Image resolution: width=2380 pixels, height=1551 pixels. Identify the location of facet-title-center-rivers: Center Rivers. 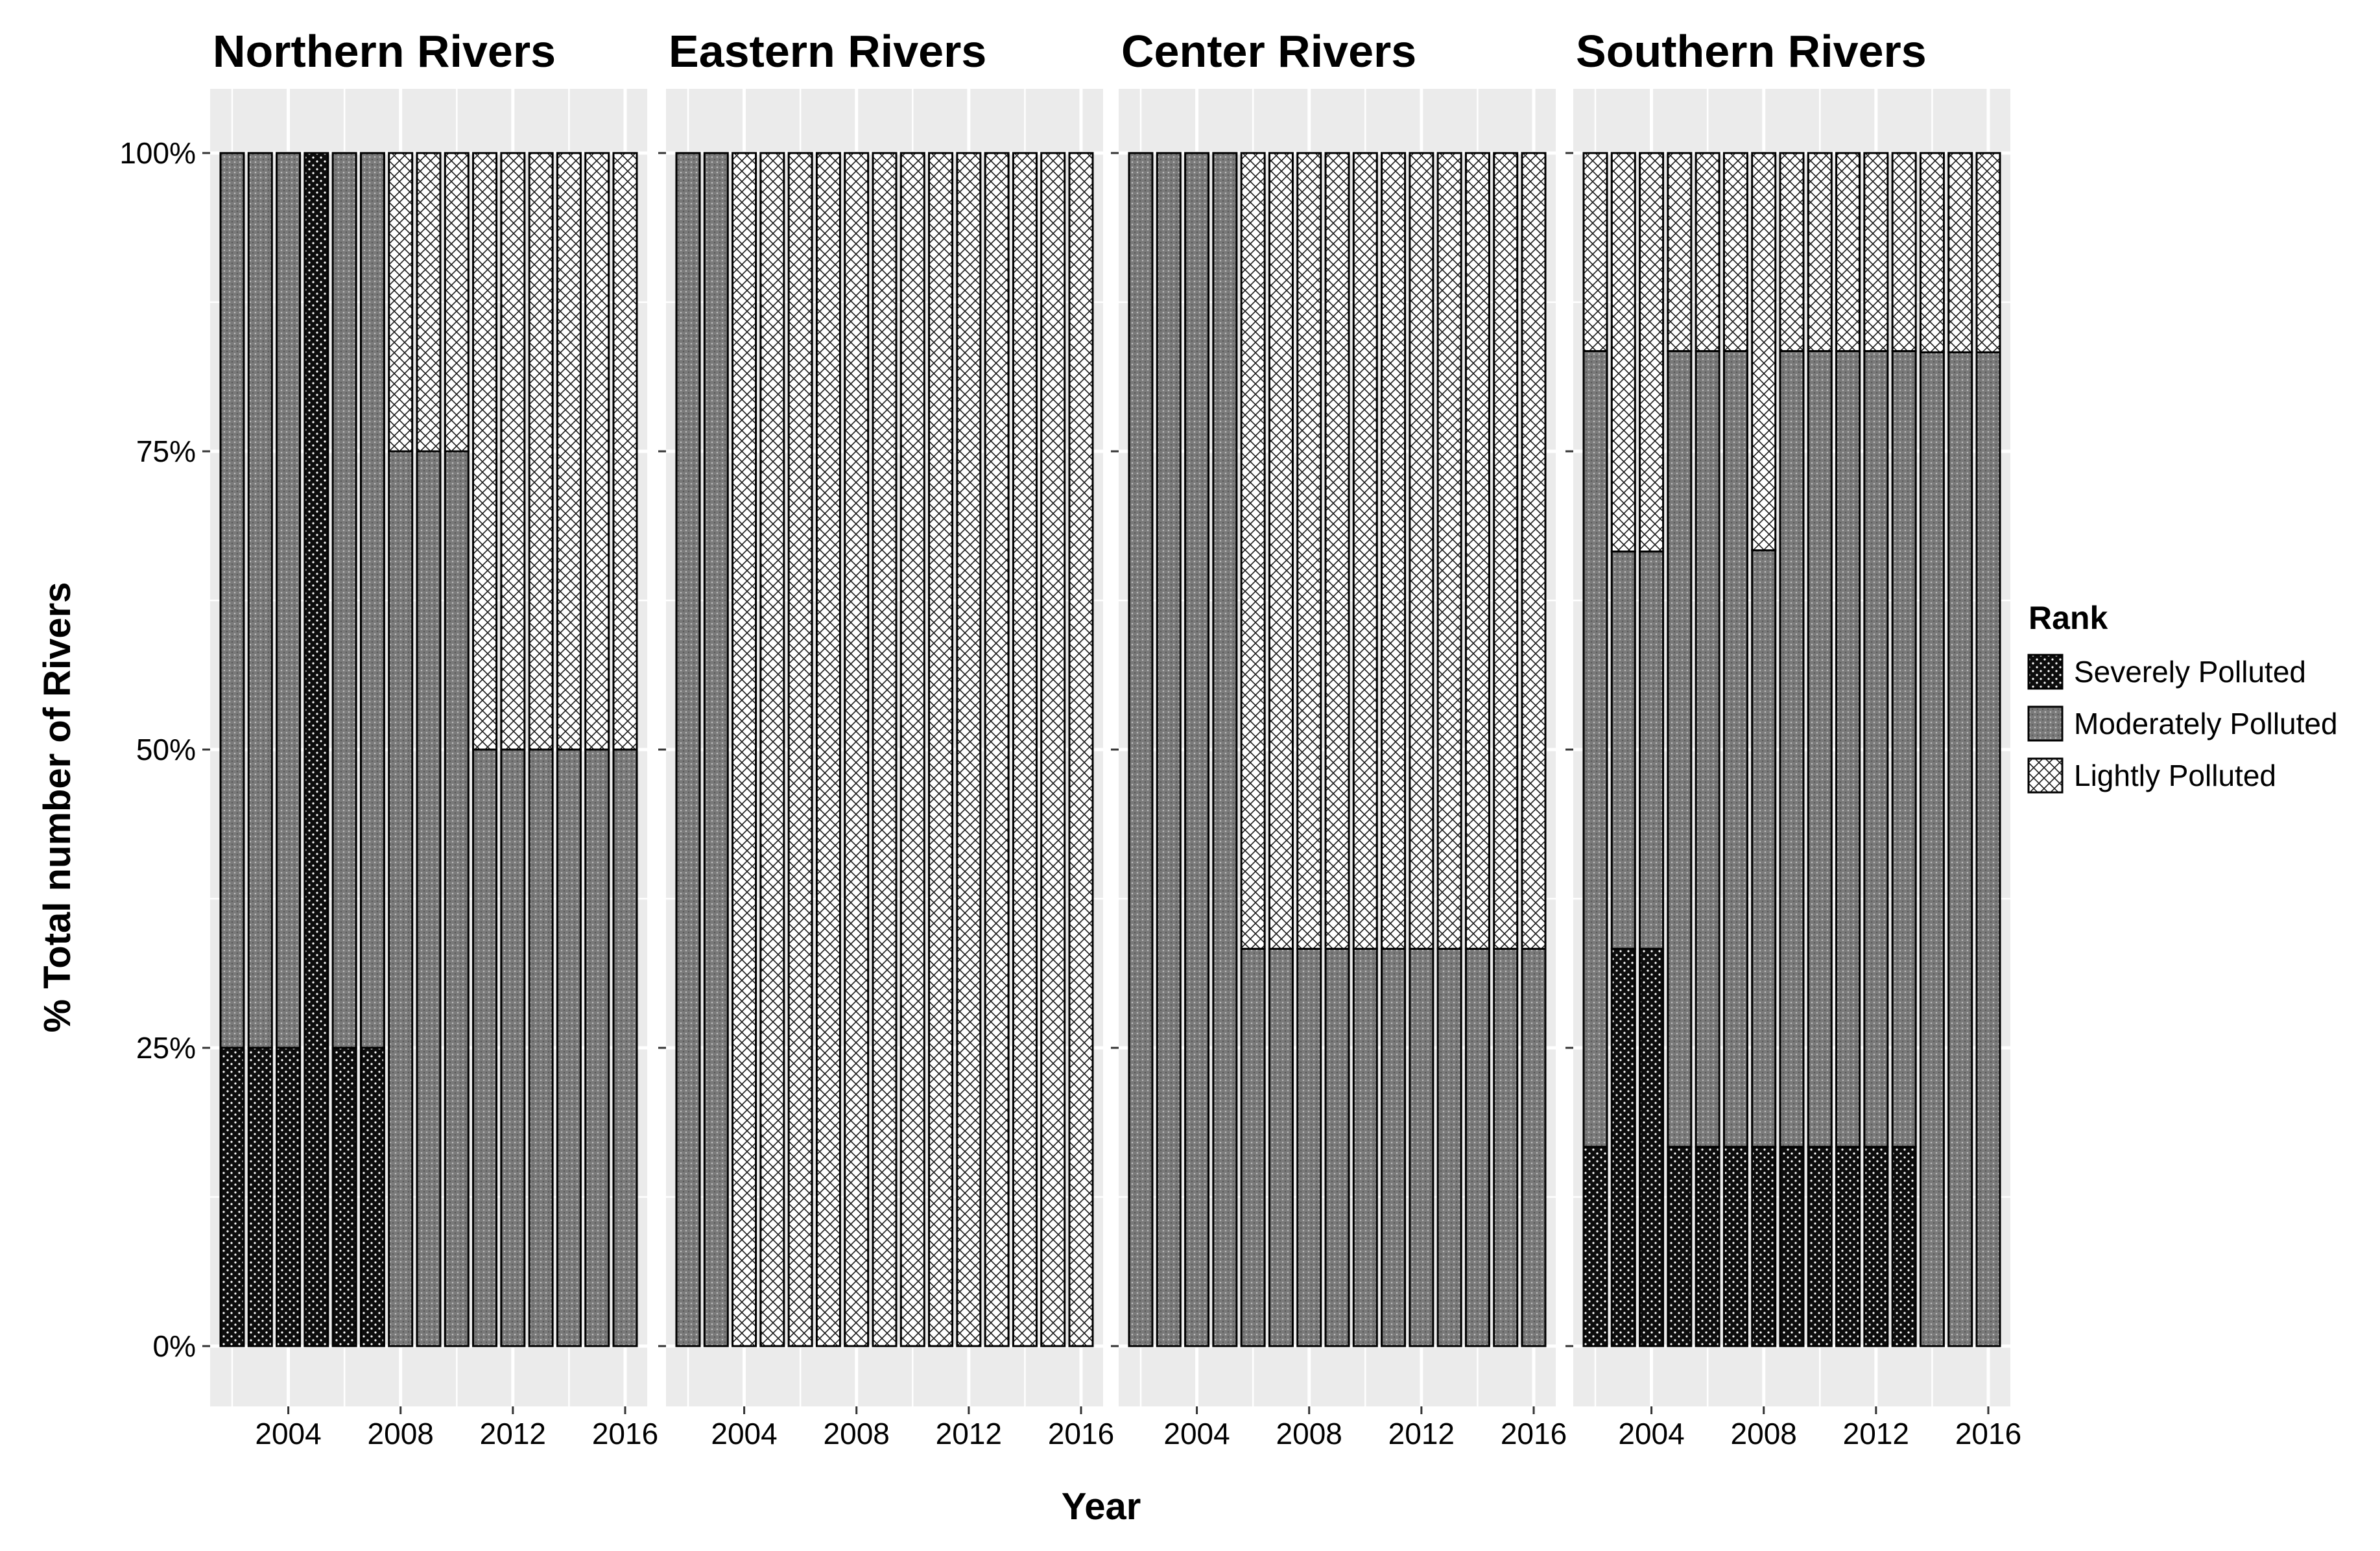
(1268, 51).